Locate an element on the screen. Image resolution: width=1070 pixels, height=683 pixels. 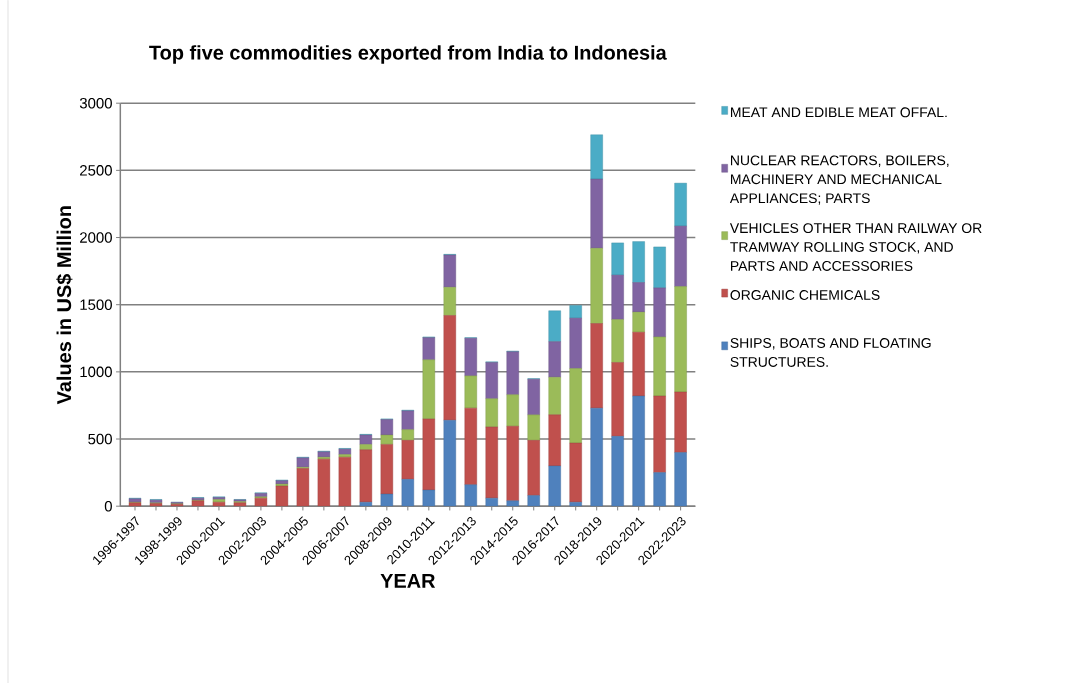
y-tick-label: 2500 is located at coordinates (96, 170).